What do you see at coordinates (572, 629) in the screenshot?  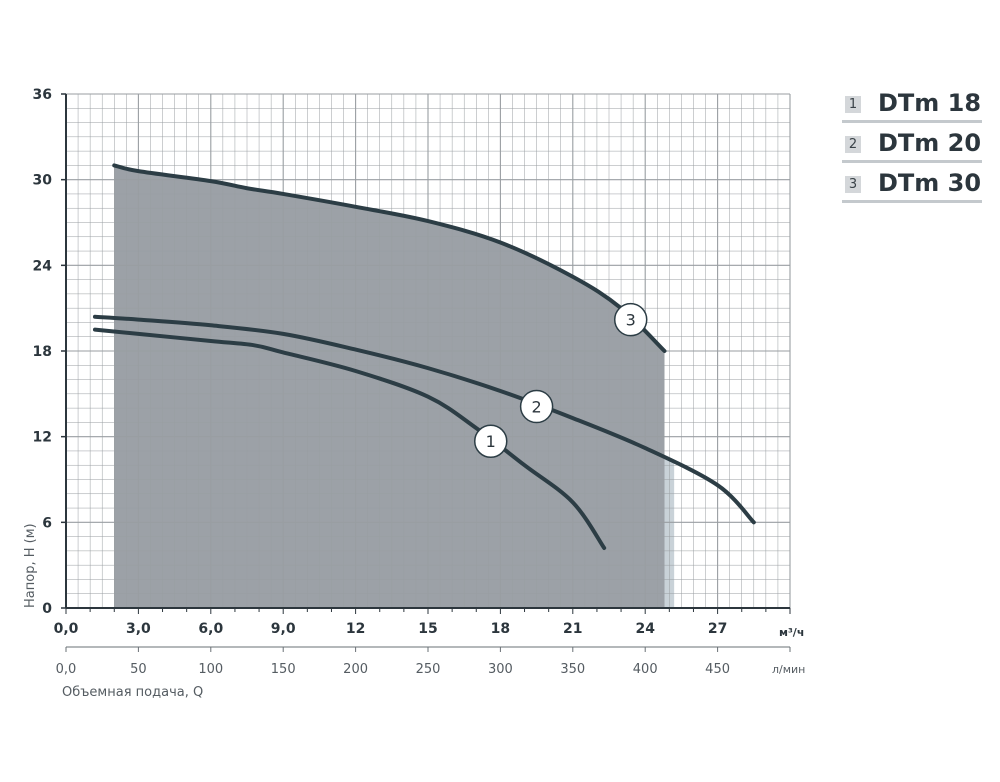 I see `x-tick-label: 21` at bounding box center [572, 629].